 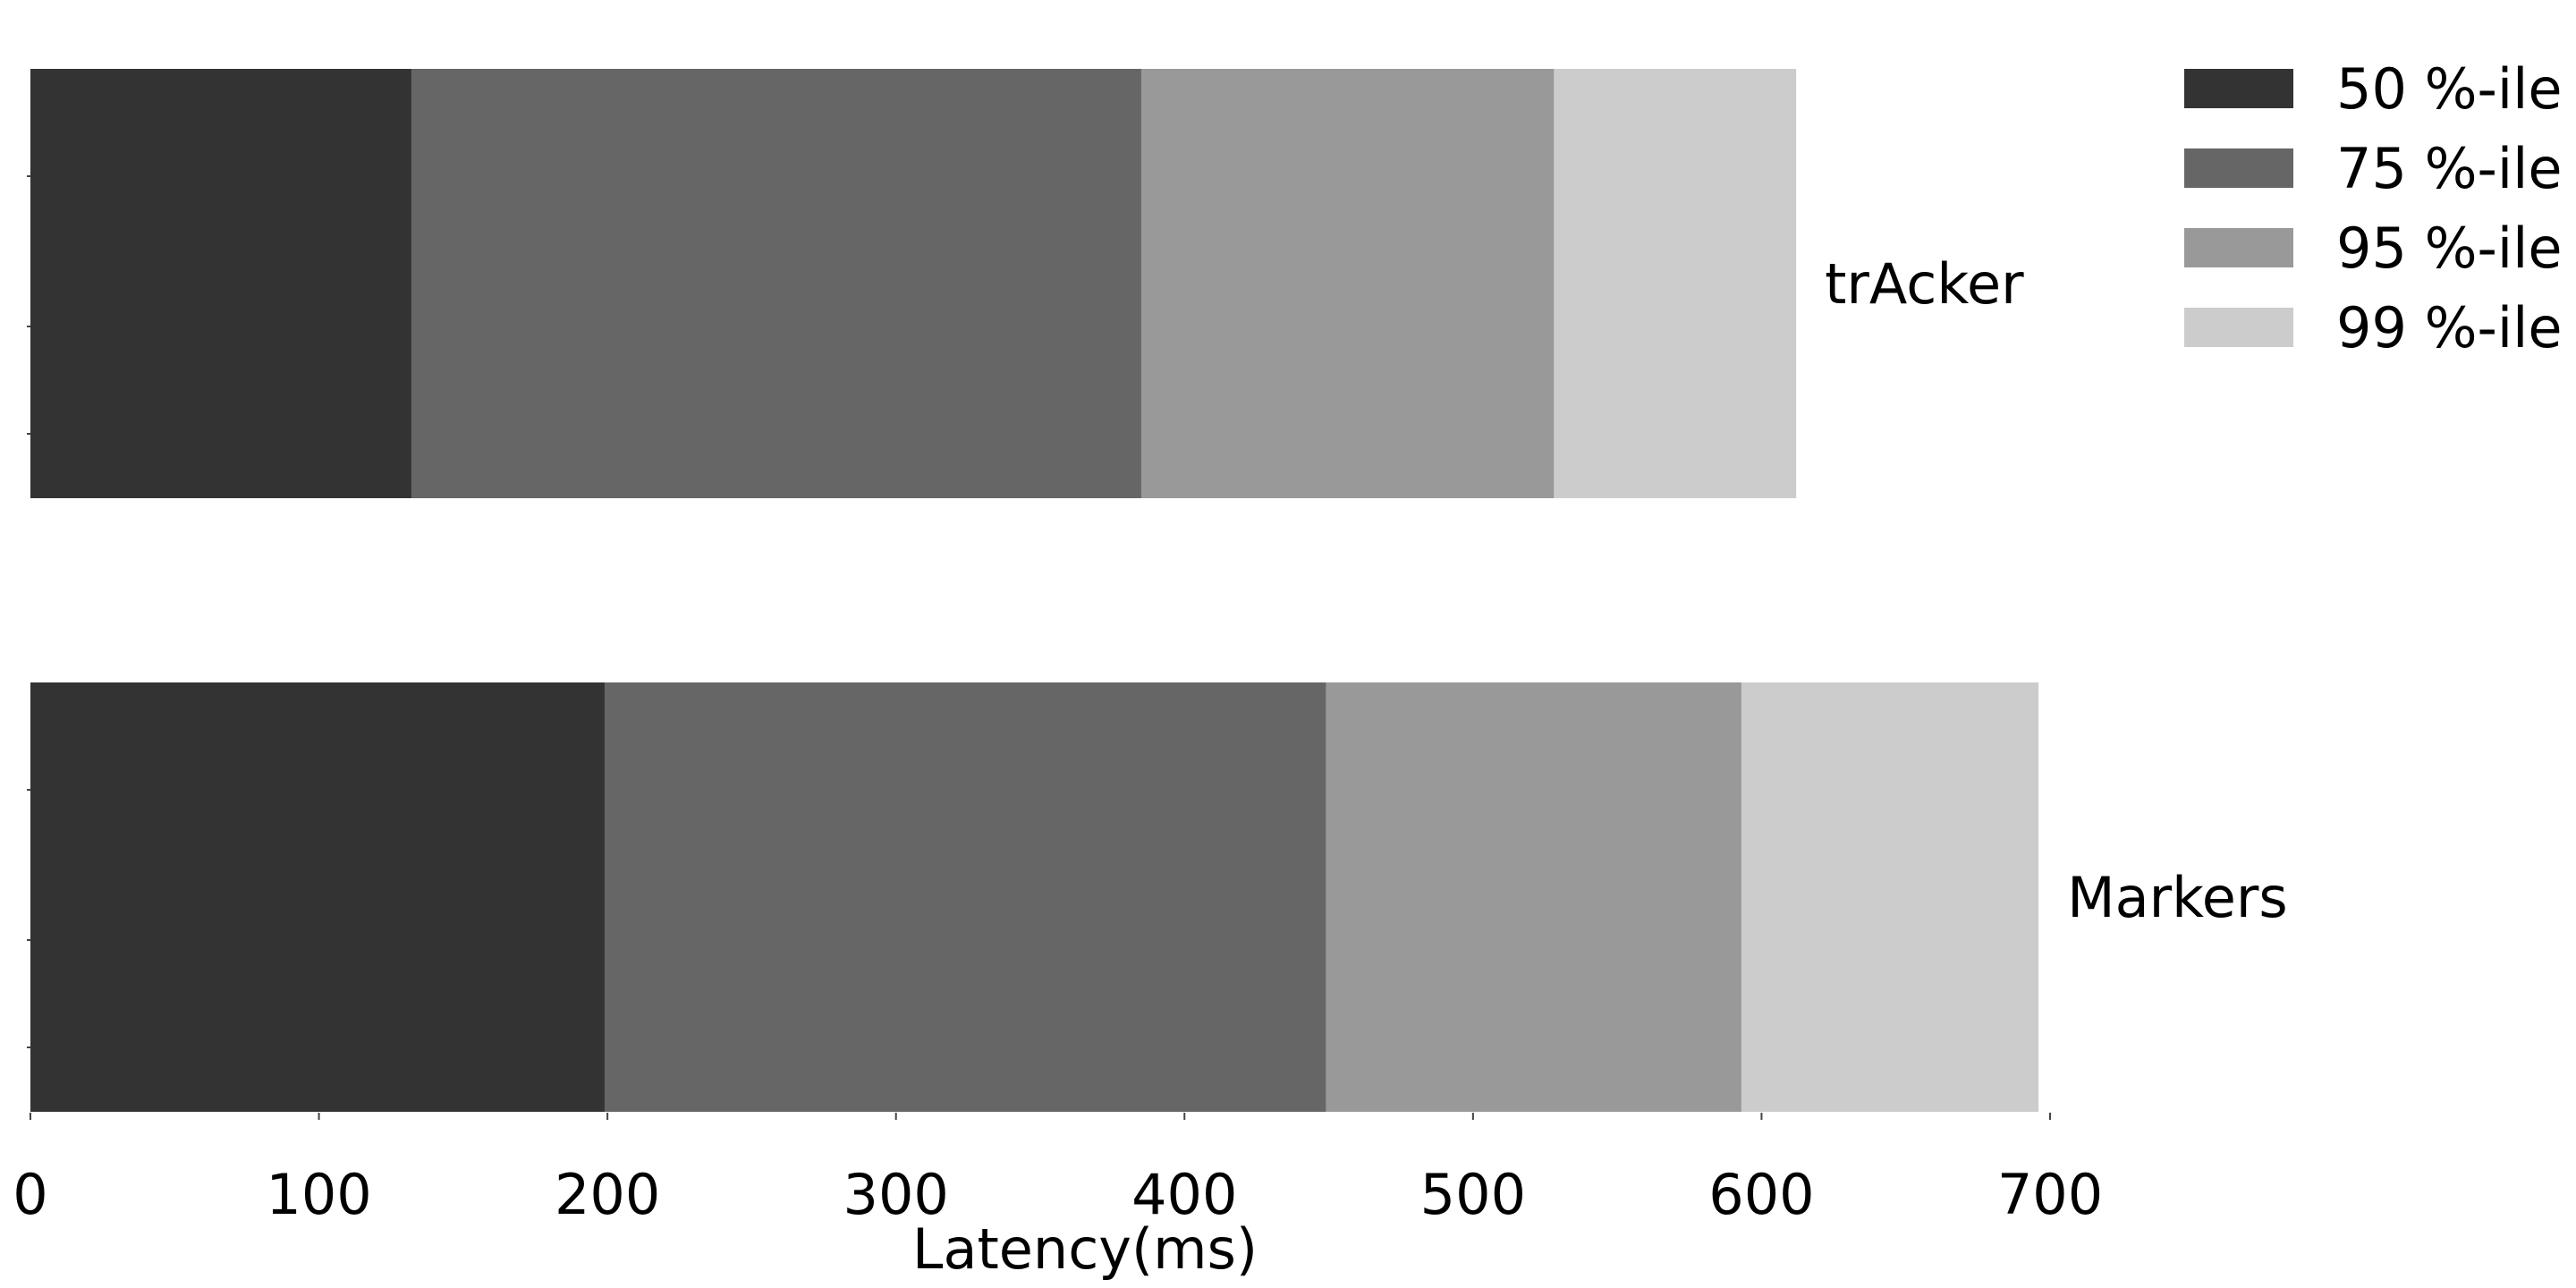 What do you see at coordinates (2056, 590) in the screenshot?
I see `bar-labels: trAcker Markers` at bounding box center [2056, 590].